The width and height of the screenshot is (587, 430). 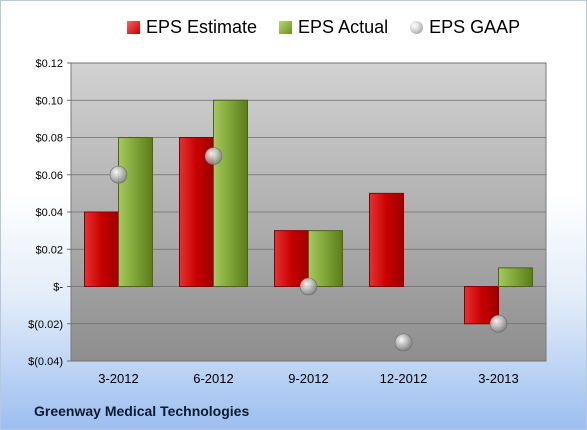 I want to click on legend: EPS Estimate EPS Actual EPS GAAP, so click(x=323, y=27).